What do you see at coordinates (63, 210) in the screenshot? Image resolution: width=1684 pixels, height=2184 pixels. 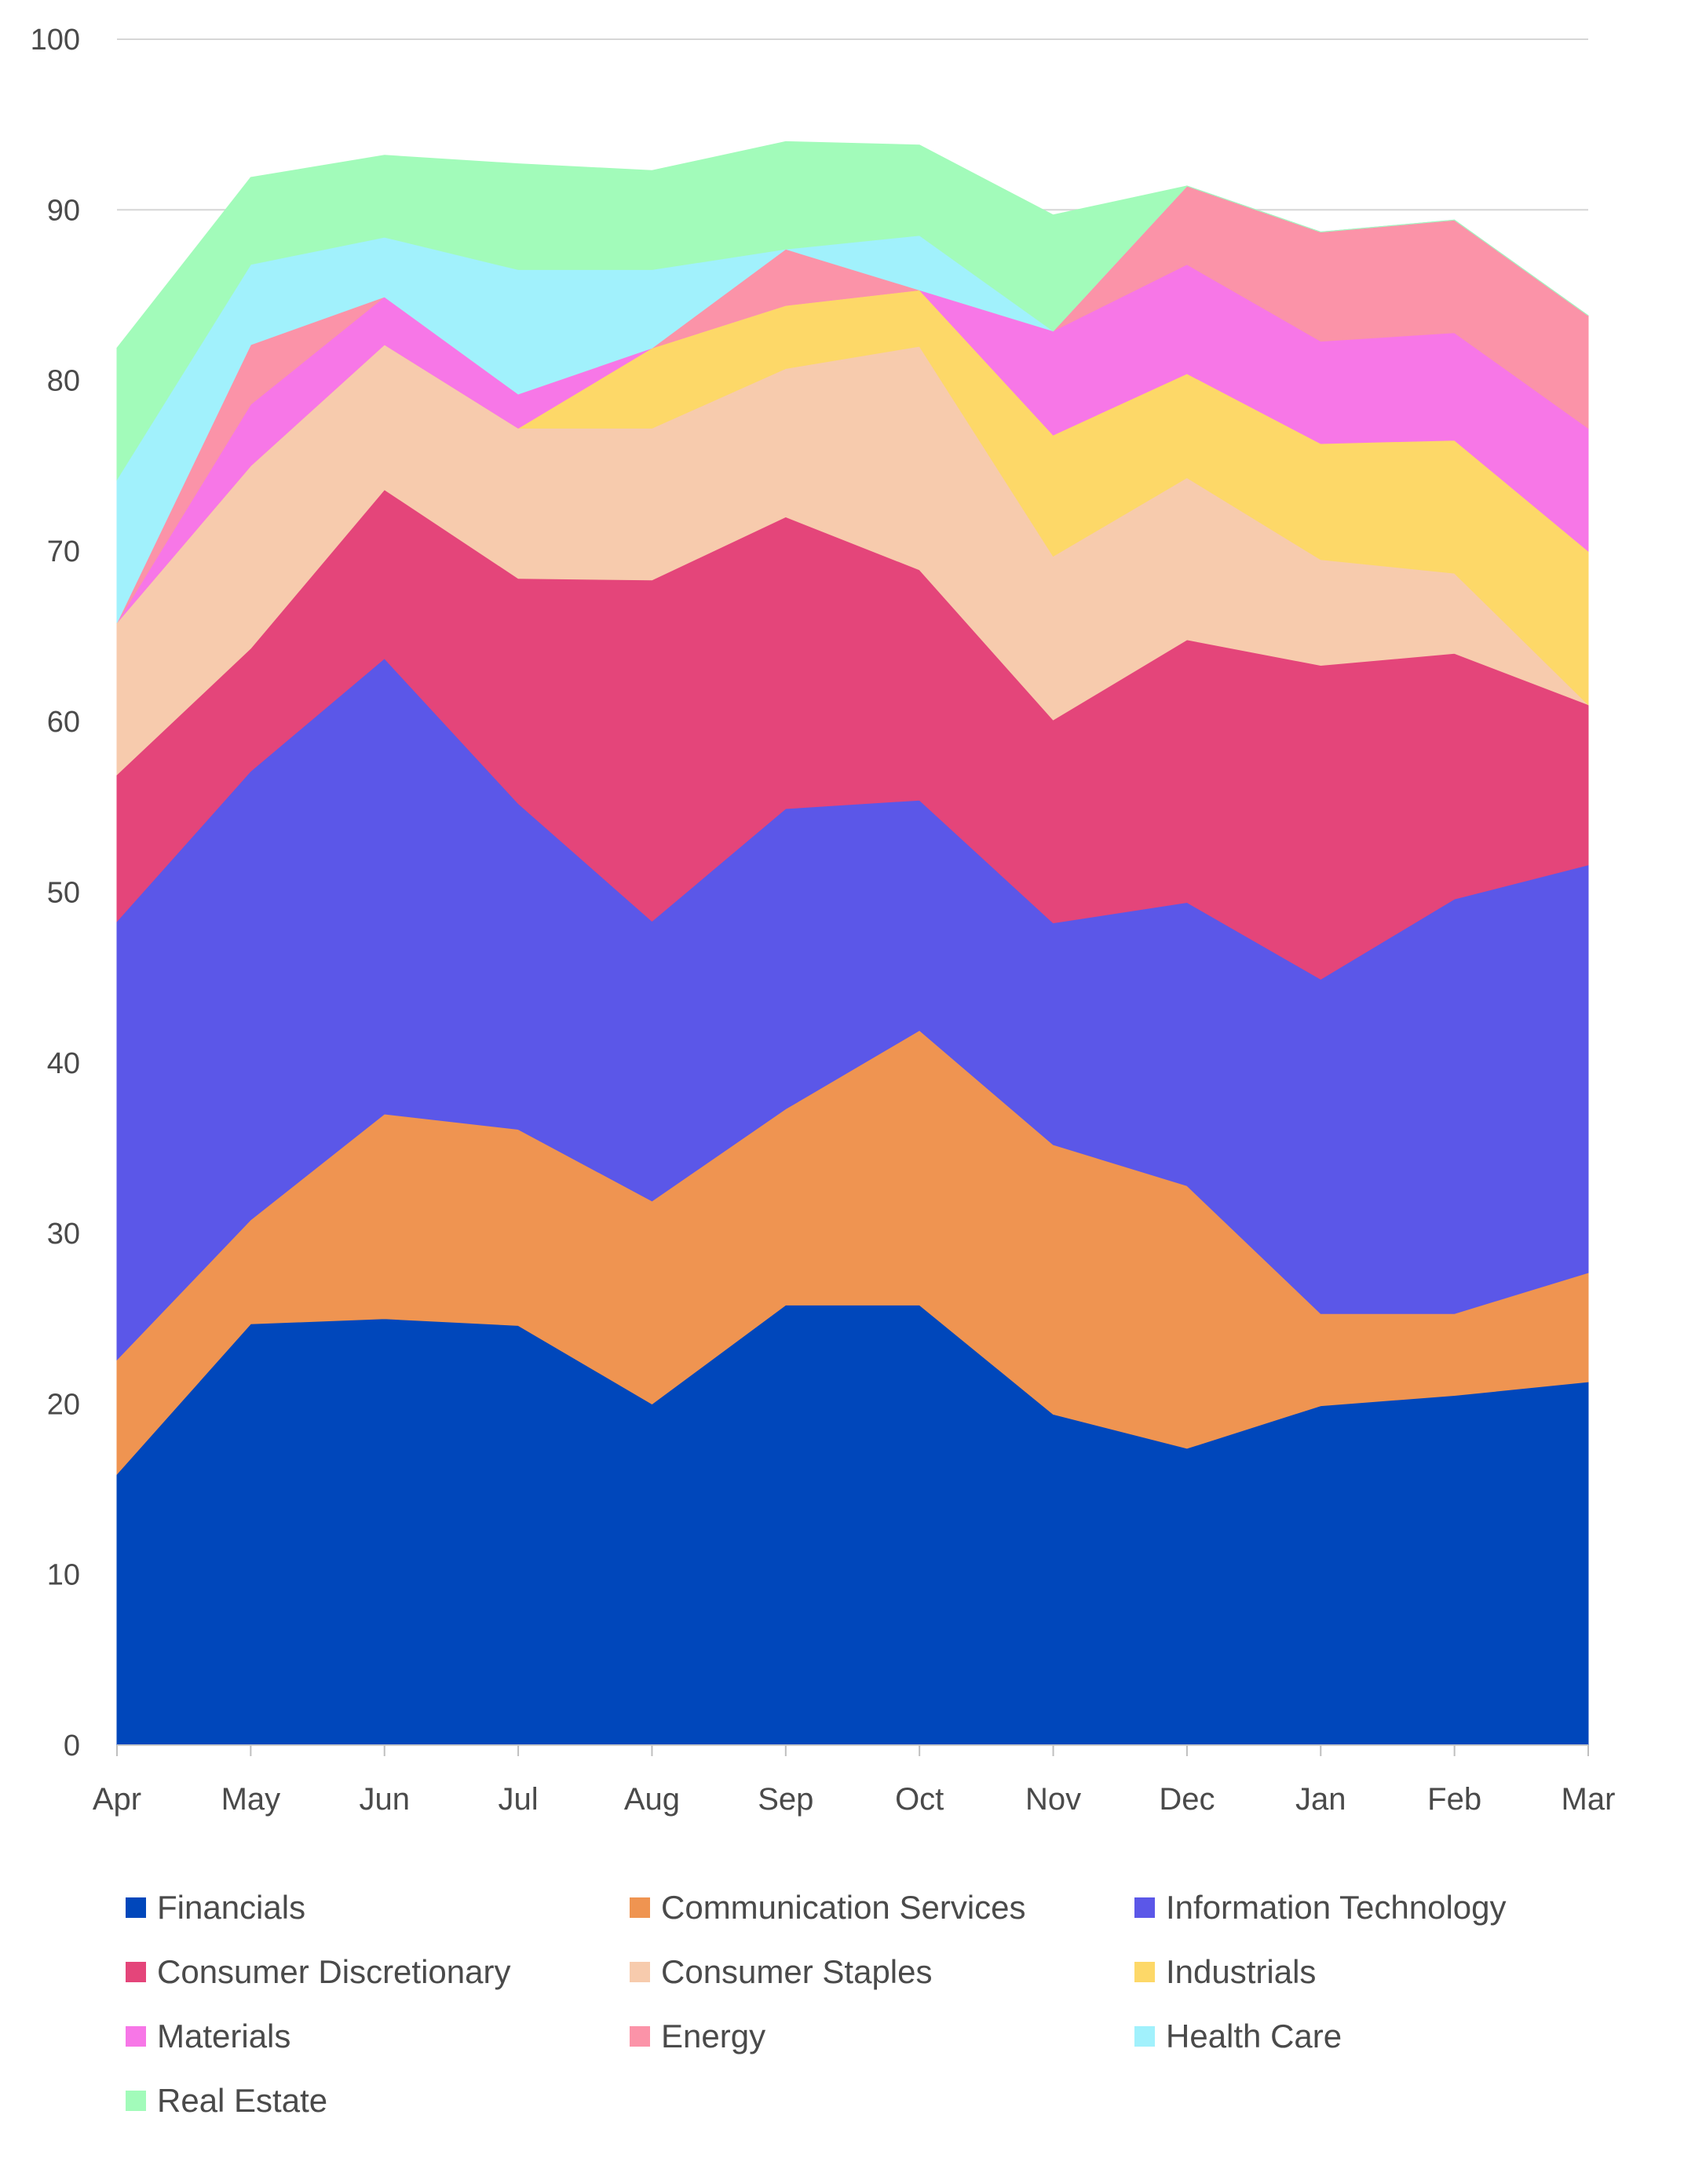 I see `y-tick-label: 90` at bounding box center [63, 210].